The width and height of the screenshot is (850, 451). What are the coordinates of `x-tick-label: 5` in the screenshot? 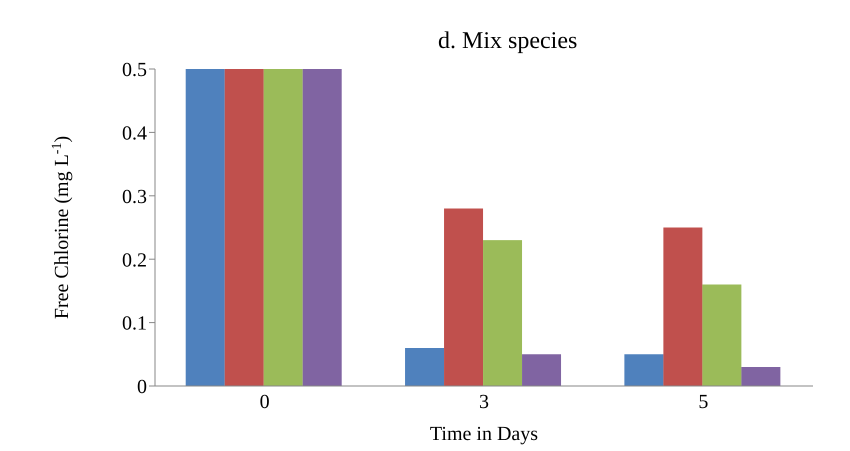 It's located at (703, 402).